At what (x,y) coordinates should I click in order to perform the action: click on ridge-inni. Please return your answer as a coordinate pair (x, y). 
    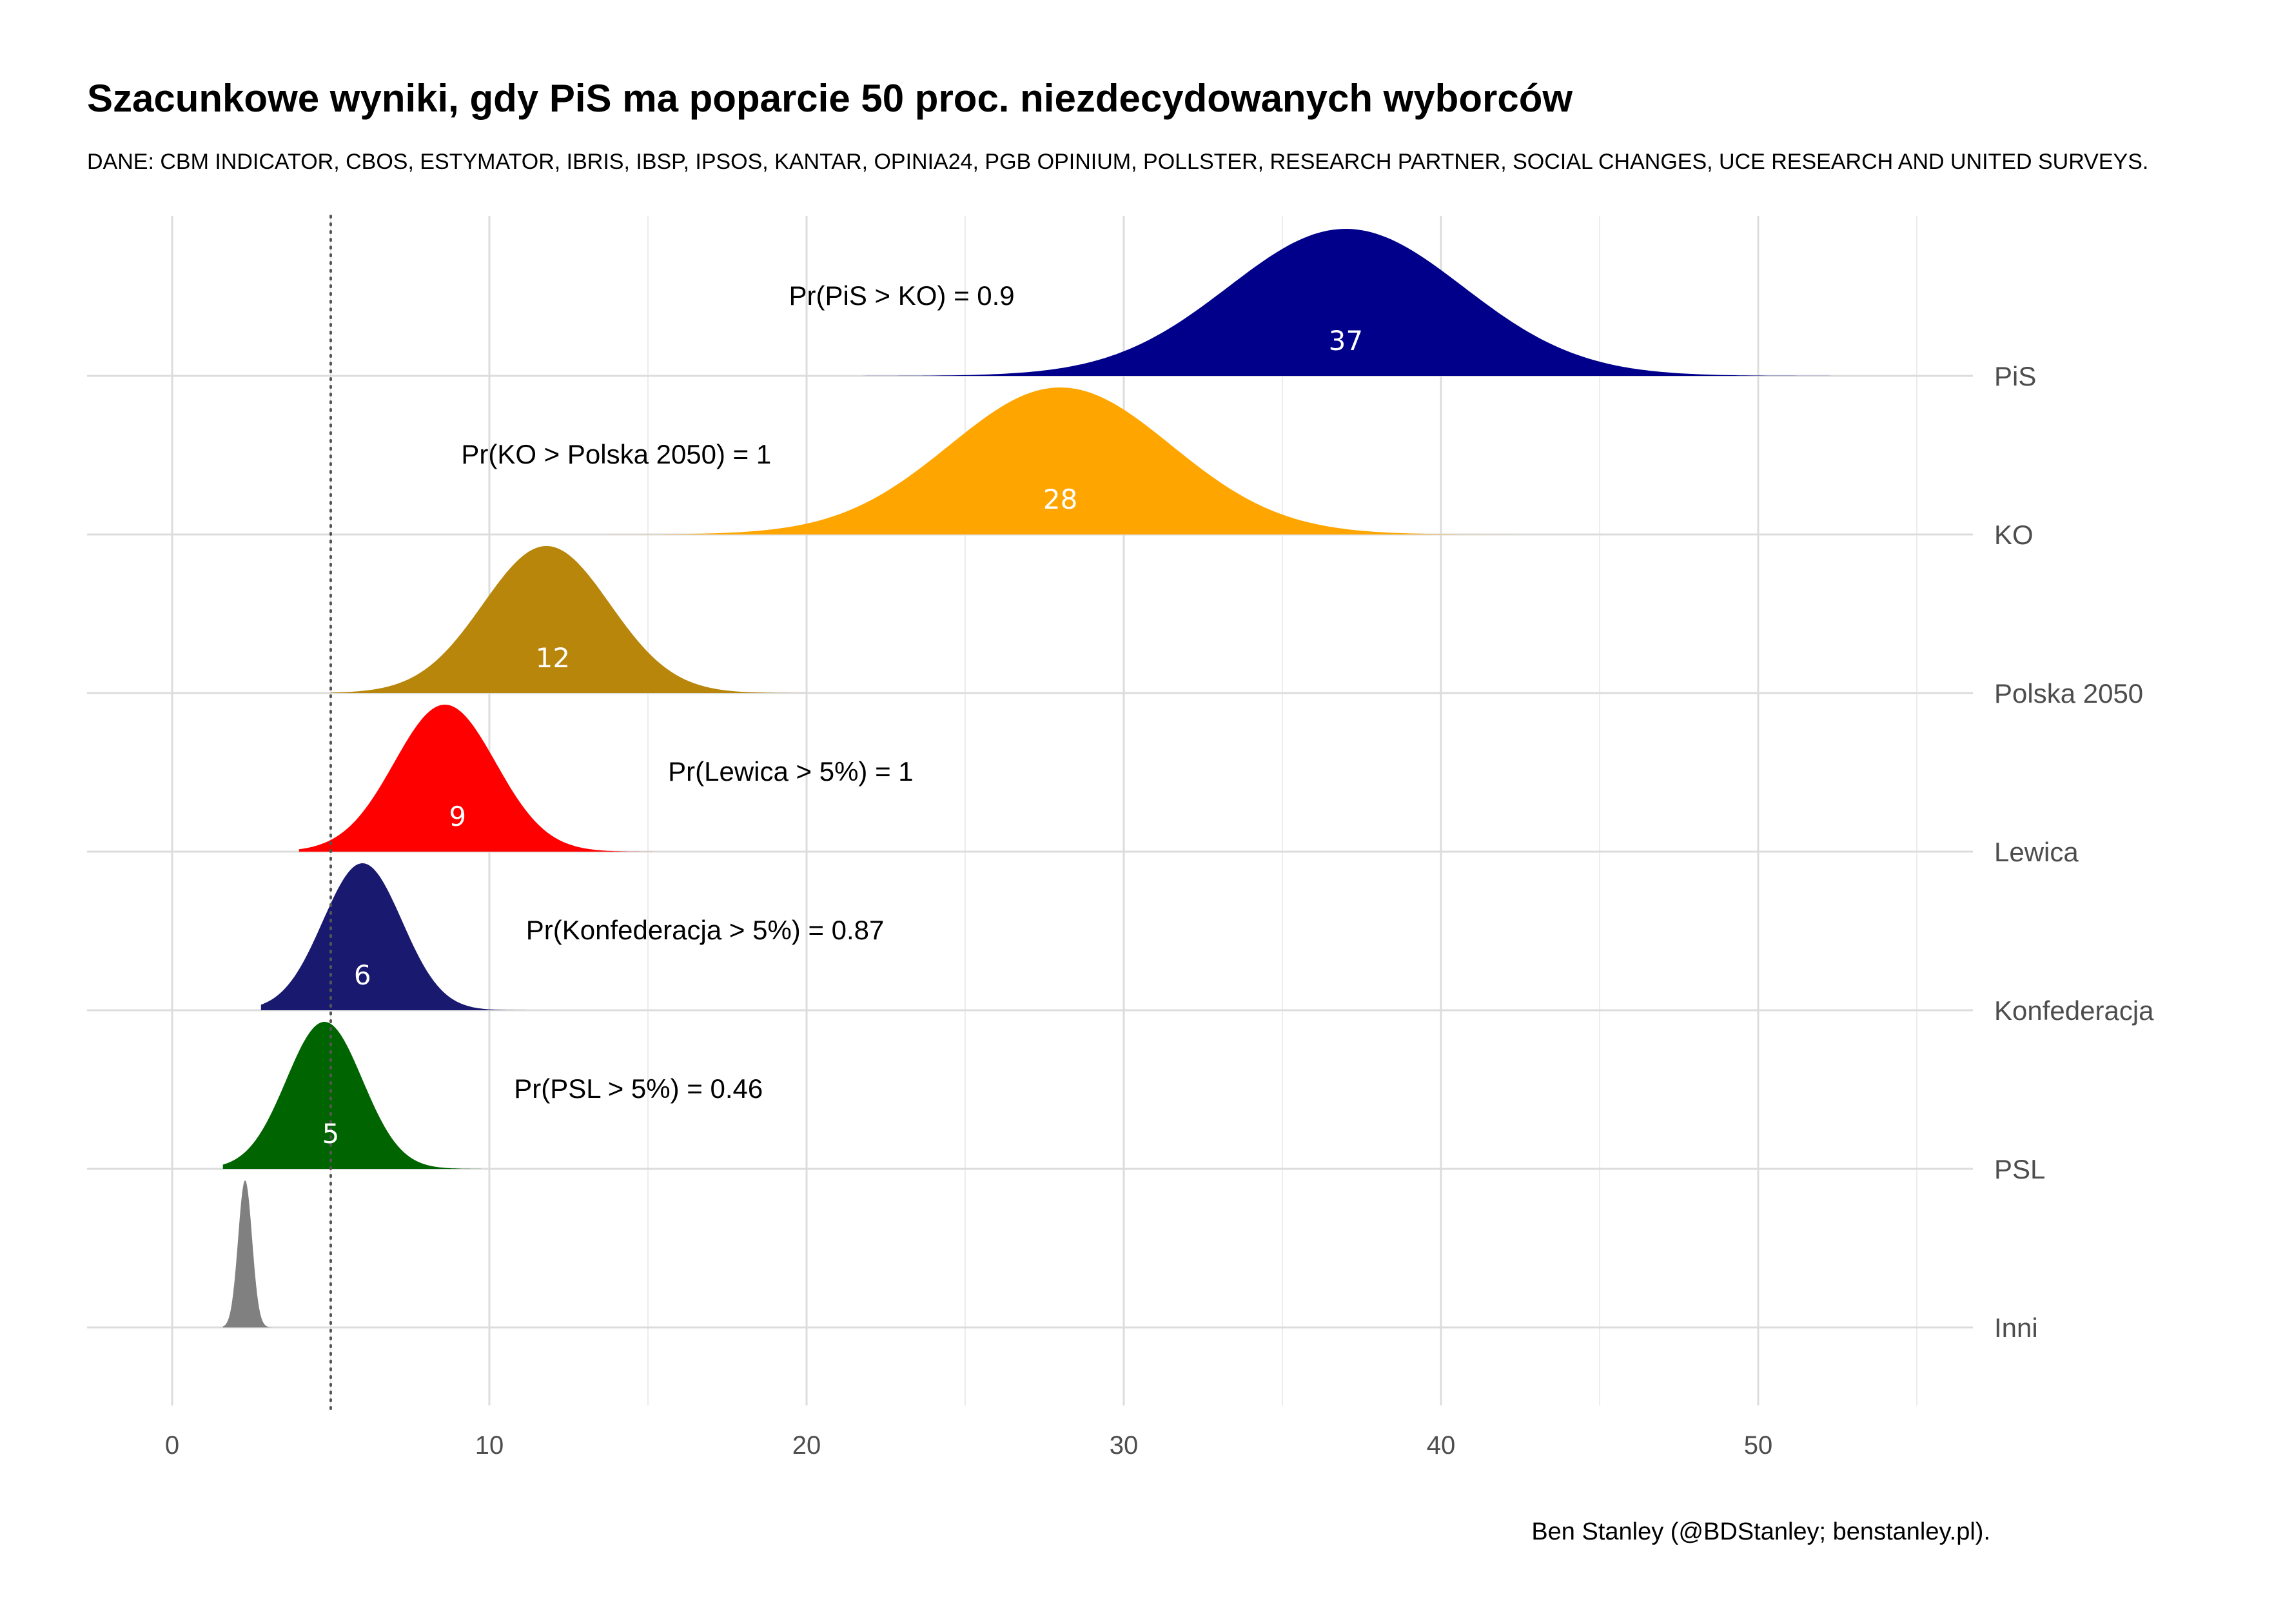
    Looking at the image, I should click on (248, 1253).